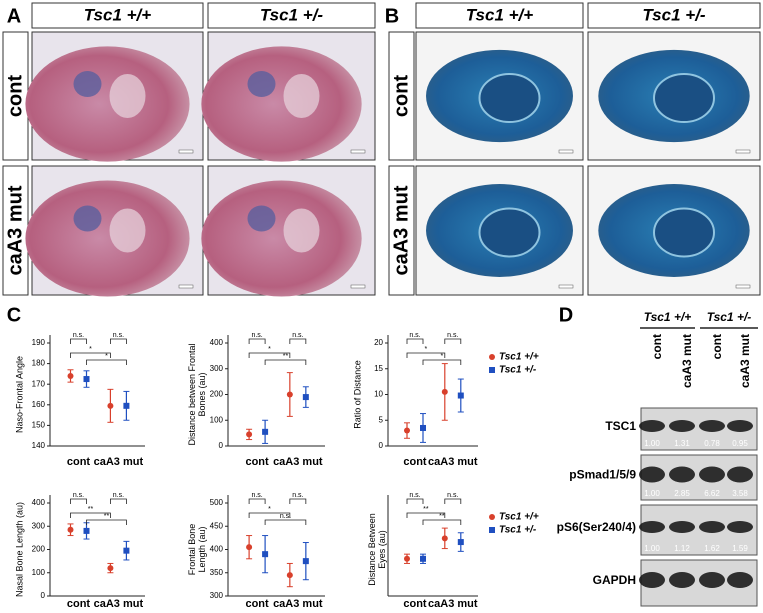 The width and height of the screenshot is (763, 613). I want to click on y-tick-label: 400, so click(217, 549).